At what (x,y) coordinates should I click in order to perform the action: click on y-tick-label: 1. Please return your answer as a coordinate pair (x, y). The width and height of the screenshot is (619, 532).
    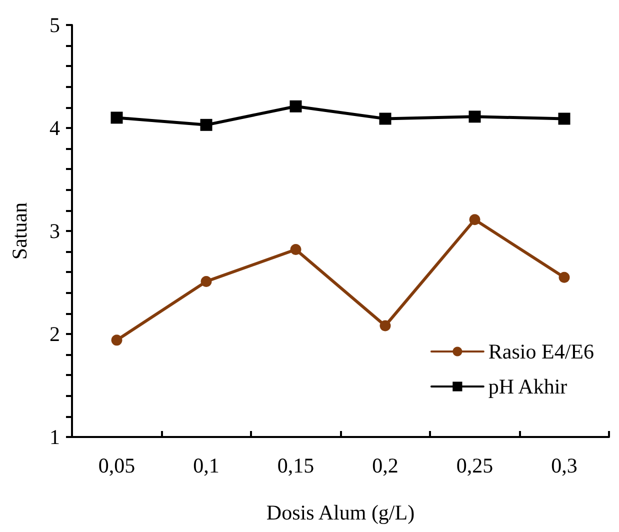
    Looking at the image, I should click on (55, 437).